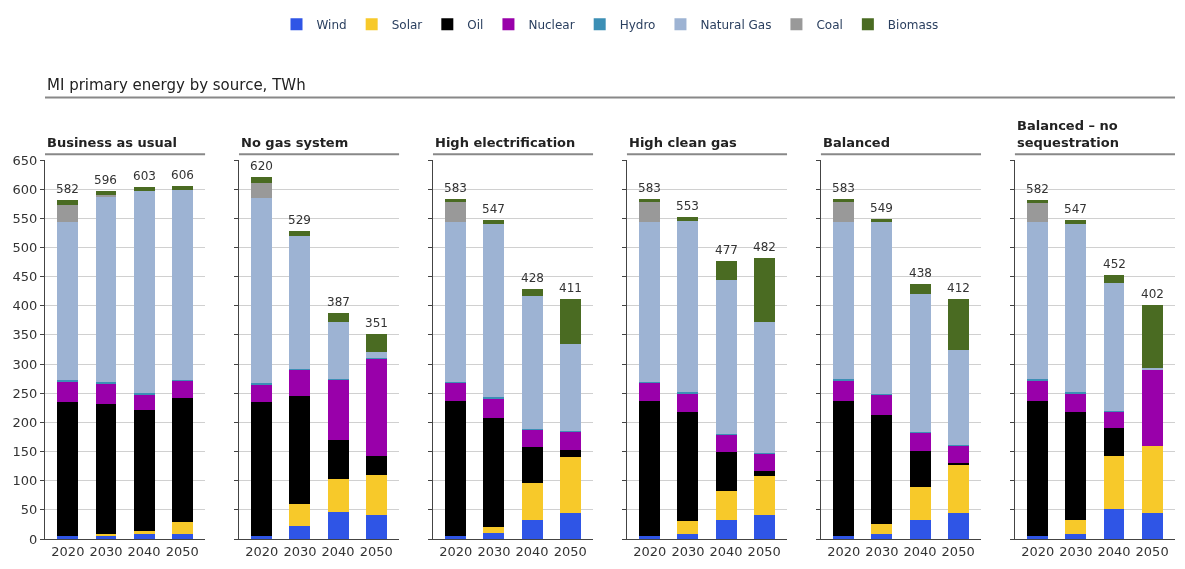  I want to click on legend-label: Natural Gas, so click(736, 24).